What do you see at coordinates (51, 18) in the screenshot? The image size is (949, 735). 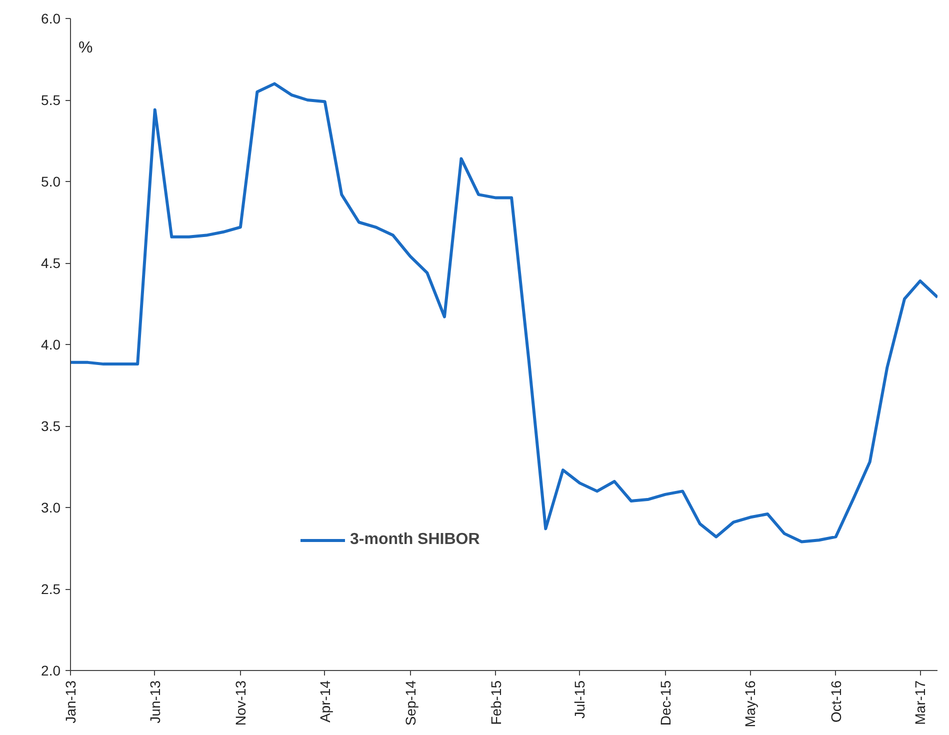 I see `y-tick-label: 6.0` at bounding box center [51, 18].